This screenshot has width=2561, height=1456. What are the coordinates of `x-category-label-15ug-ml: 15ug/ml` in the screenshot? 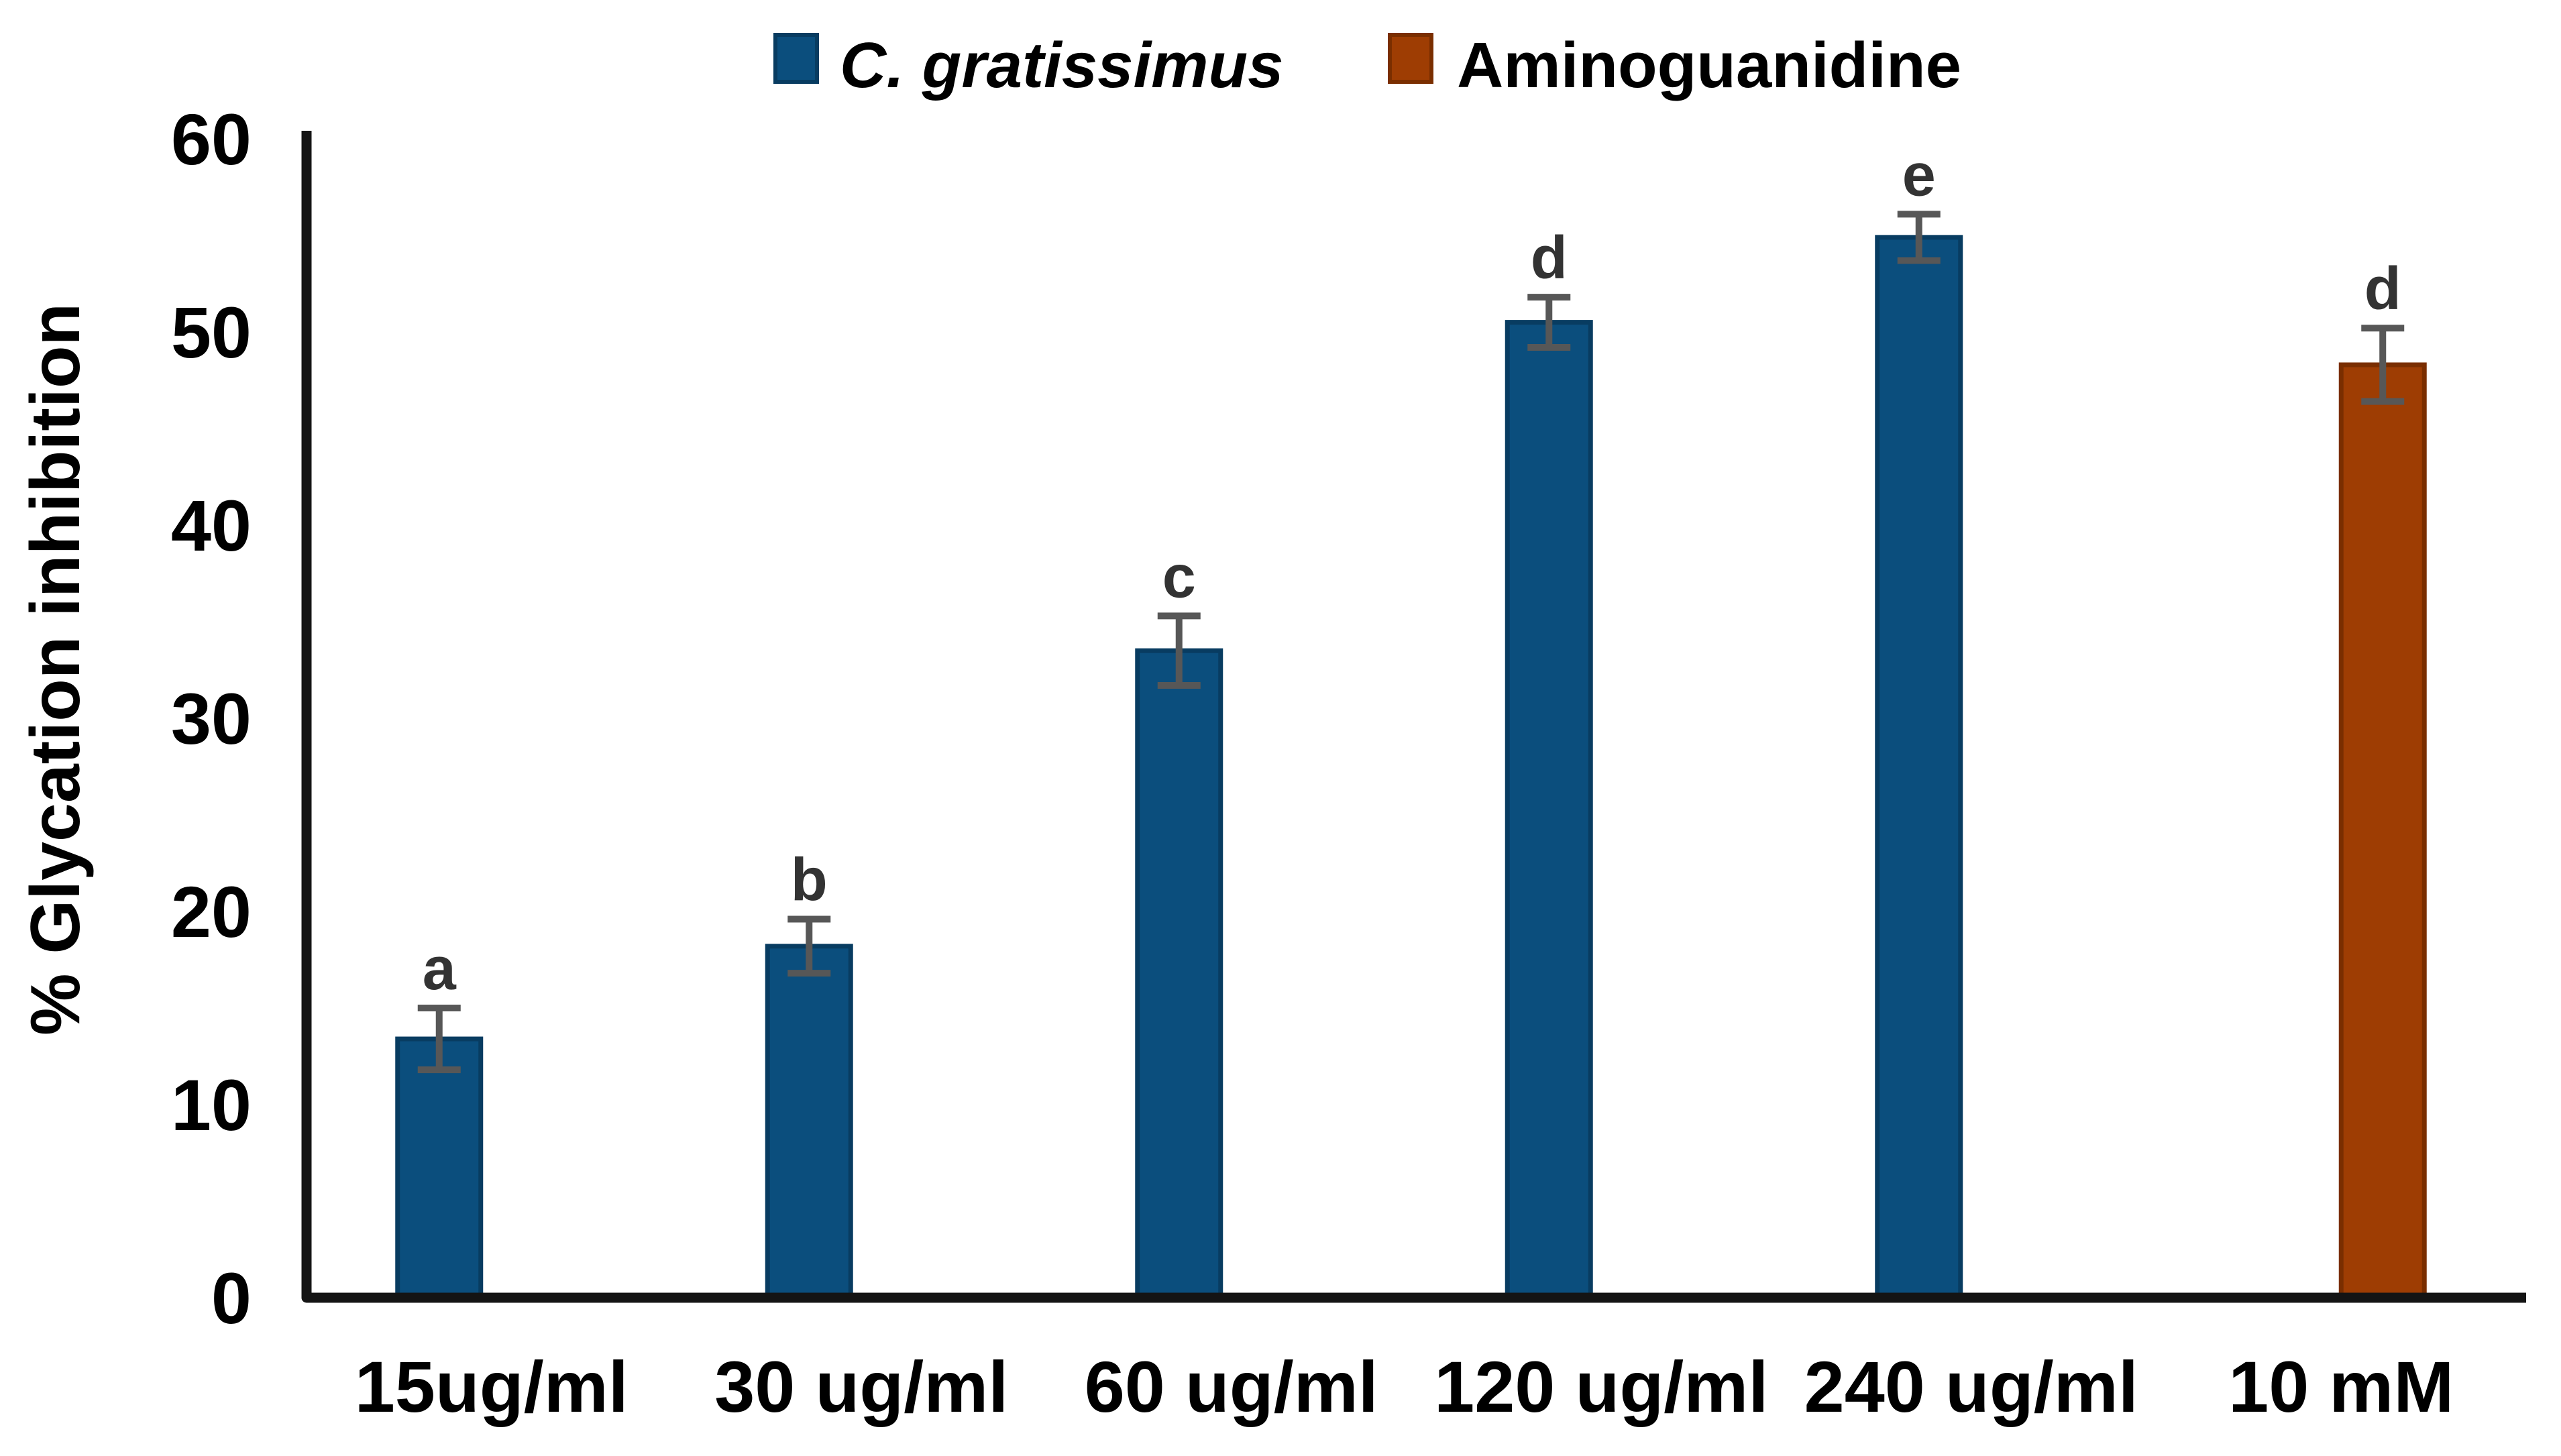 It's located at (492, 1386).